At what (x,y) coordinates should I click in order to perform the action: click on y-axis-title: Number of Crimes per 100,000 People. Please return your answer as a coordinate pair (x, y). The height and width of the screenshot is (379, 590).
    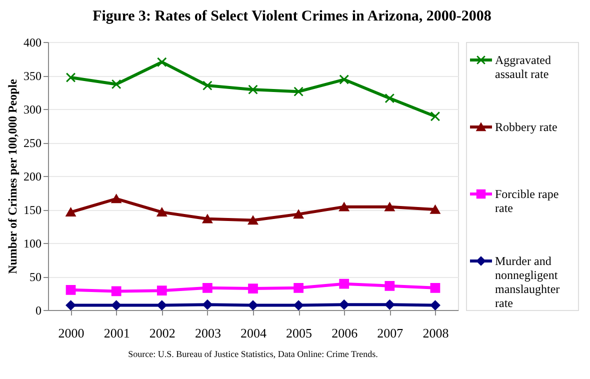
    Looking at the image, I should click on (13, 176).